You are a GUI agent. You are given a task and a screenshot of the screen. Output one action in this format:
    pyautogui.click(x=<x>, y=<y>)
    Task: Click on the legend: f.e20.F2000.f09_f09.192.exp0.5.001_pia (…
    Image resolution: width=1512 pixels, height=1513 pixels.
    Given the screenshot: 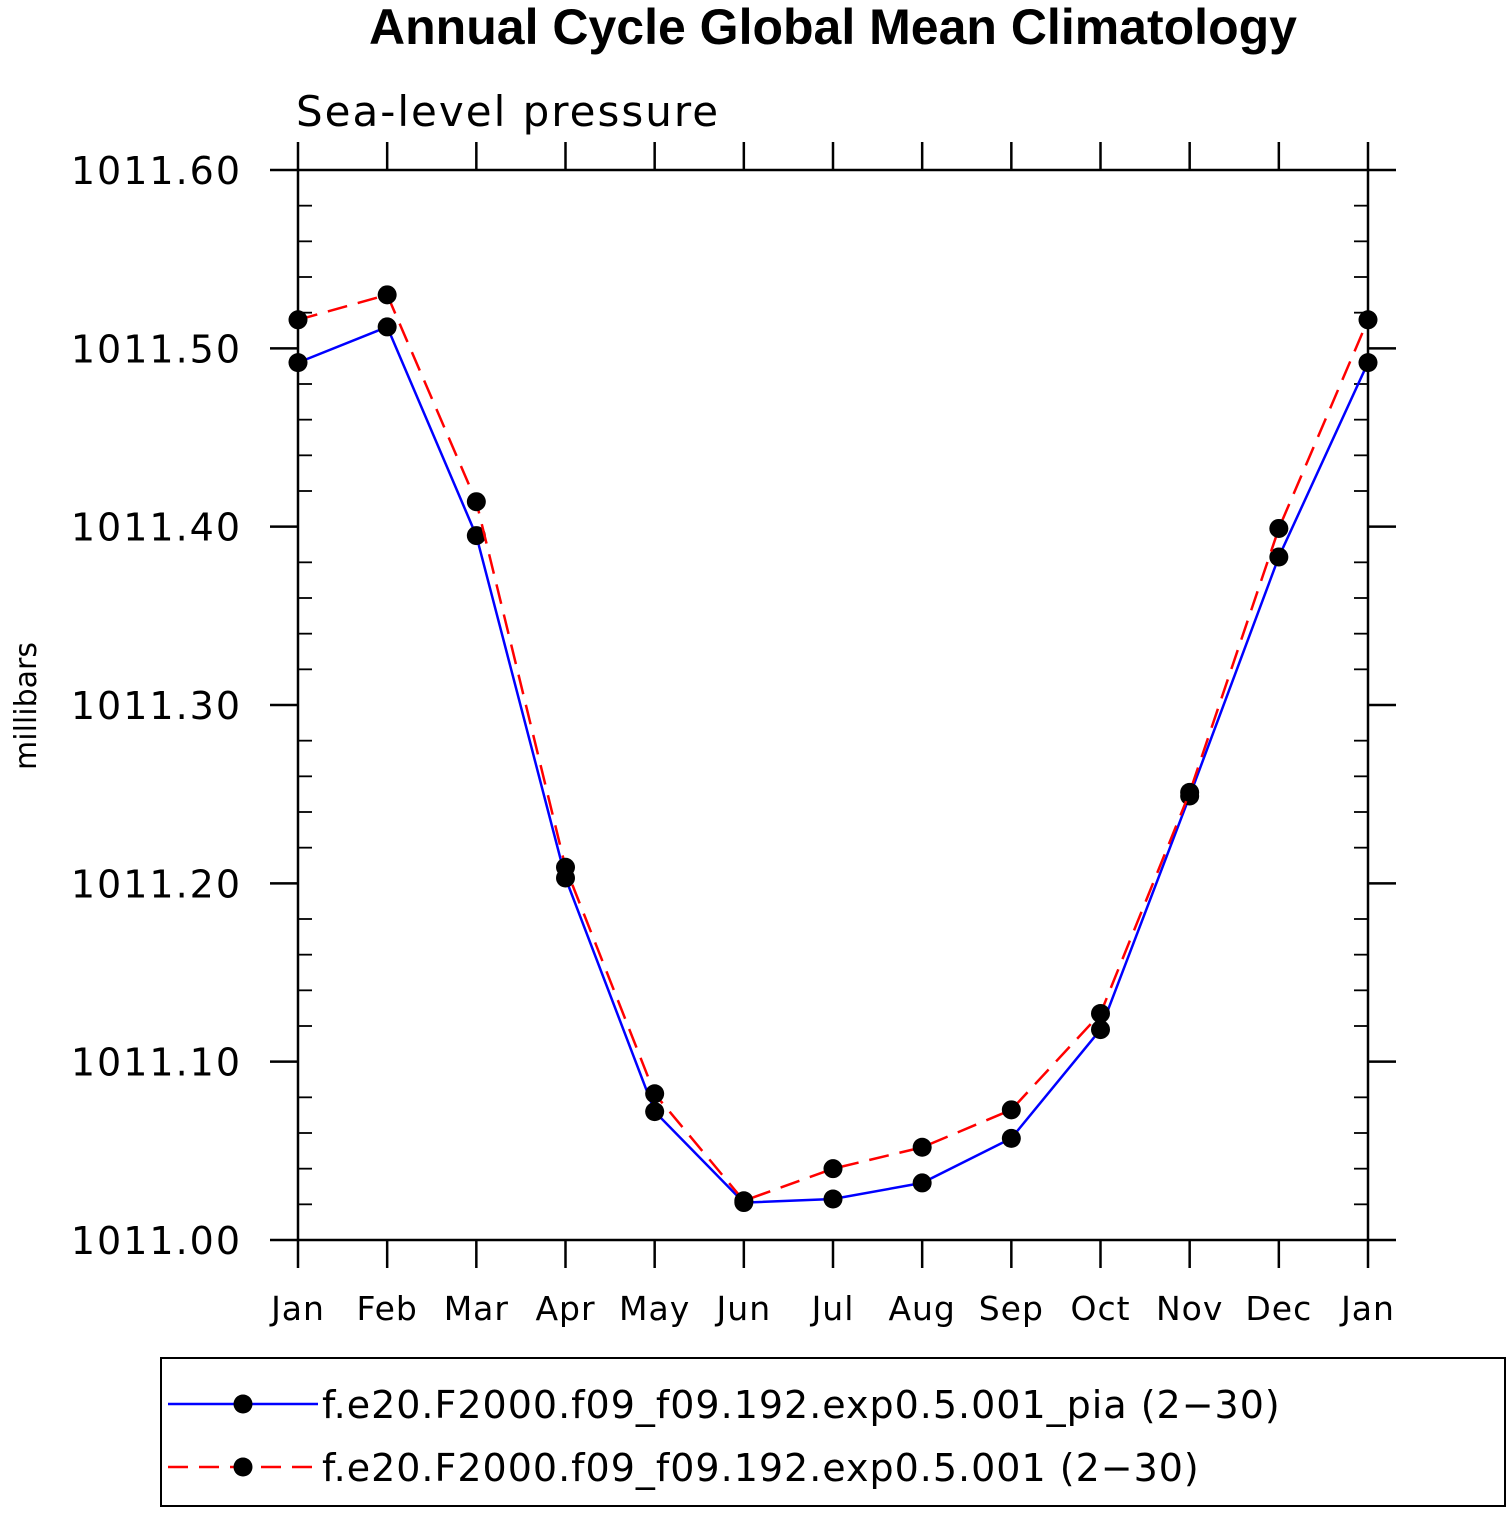 What is the action you would take?
    pyautogui.click(x=833, y=1432)
    